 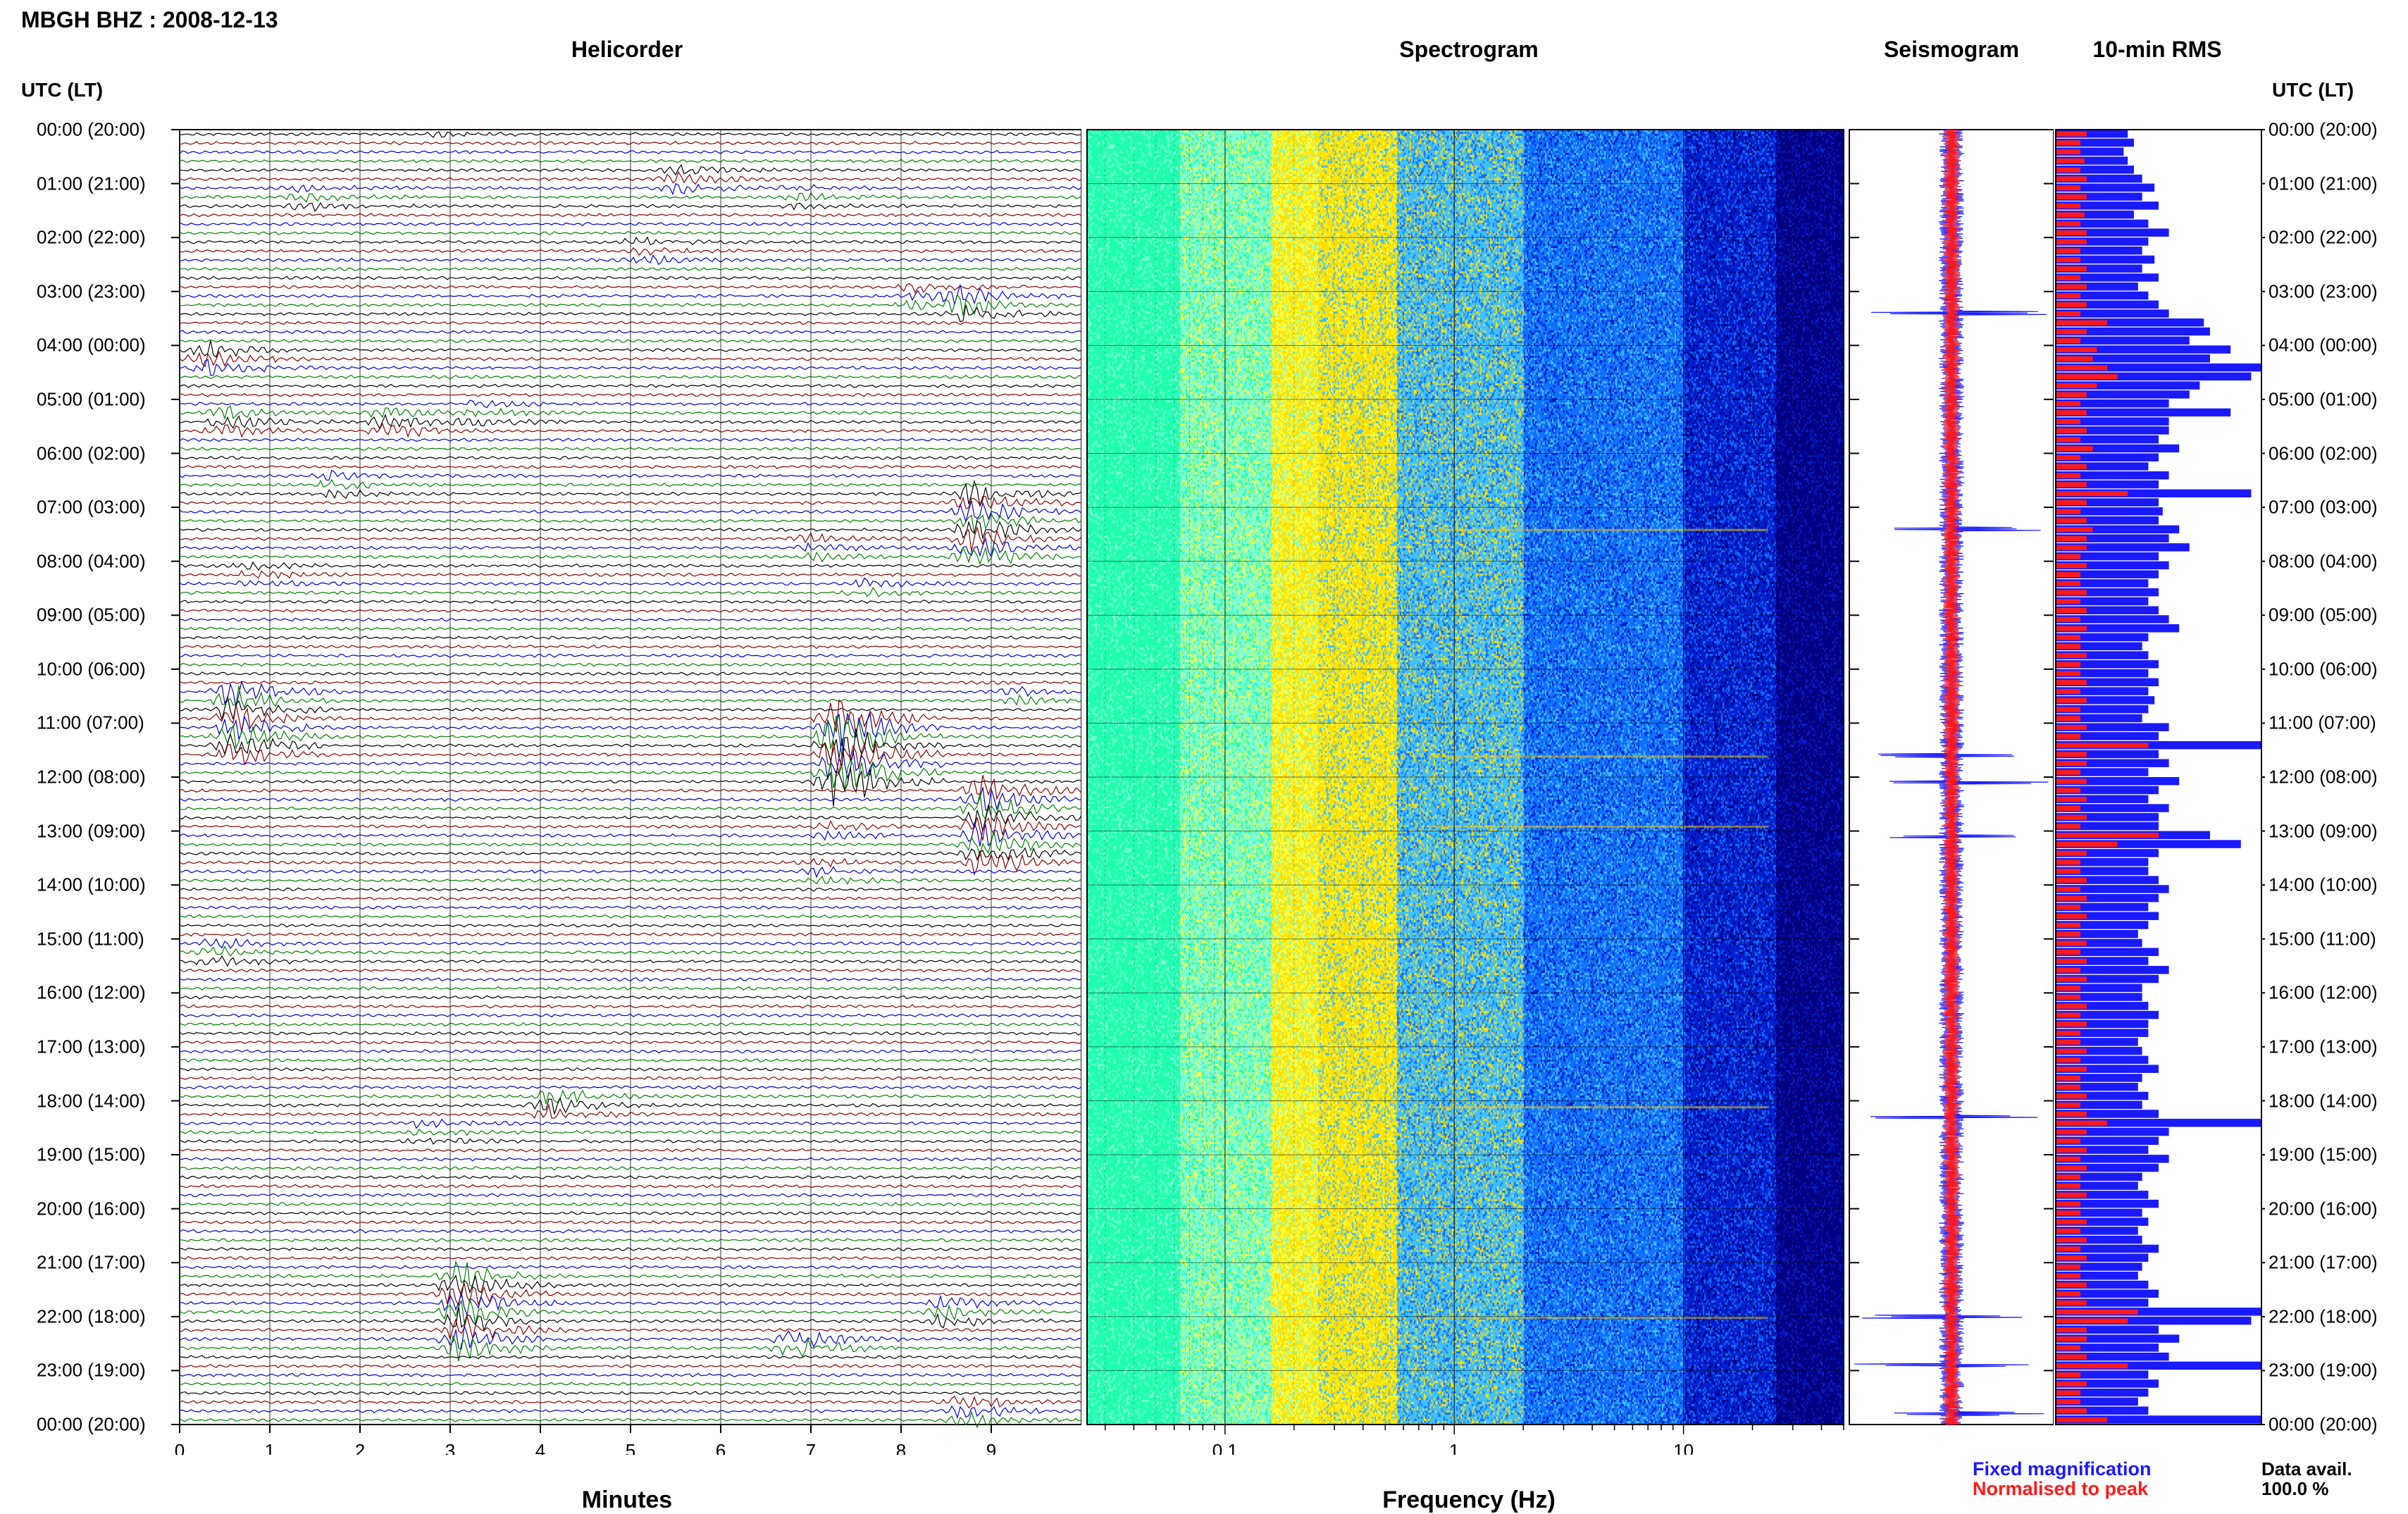 I want to click on data-availability-value: 100.0 %, so click(x=2295, y=1488).